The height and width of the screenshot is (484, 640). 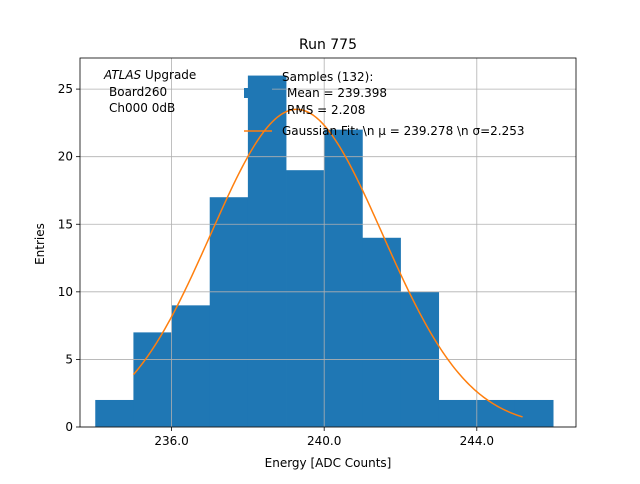 I want to click on svg-text: ATLAS Upgrade, so click(x=149, y=75).